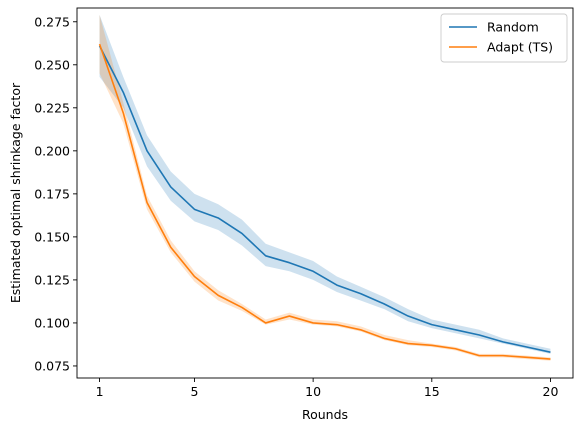 Image resolution: width=584 pixels, height=432 pixels. Describe the element at coordinates (513, 27) in the screenshot. I see `legend-entry-0: Random` at that location.